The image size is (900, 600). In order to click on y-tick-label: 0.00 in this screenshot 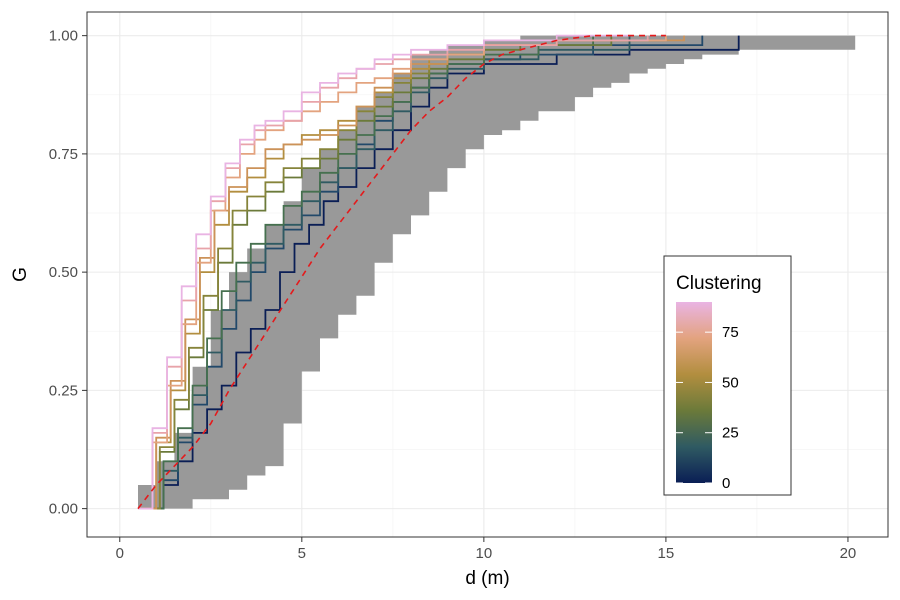, I will do `click(63, 509)`.